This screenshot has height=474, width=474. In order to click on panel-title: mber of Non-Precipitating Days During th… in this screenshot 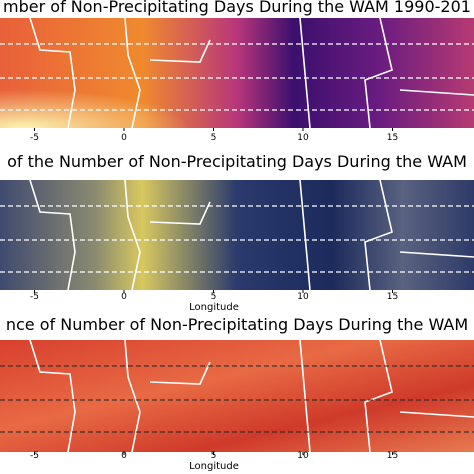, I will do `click(237, 8)`.